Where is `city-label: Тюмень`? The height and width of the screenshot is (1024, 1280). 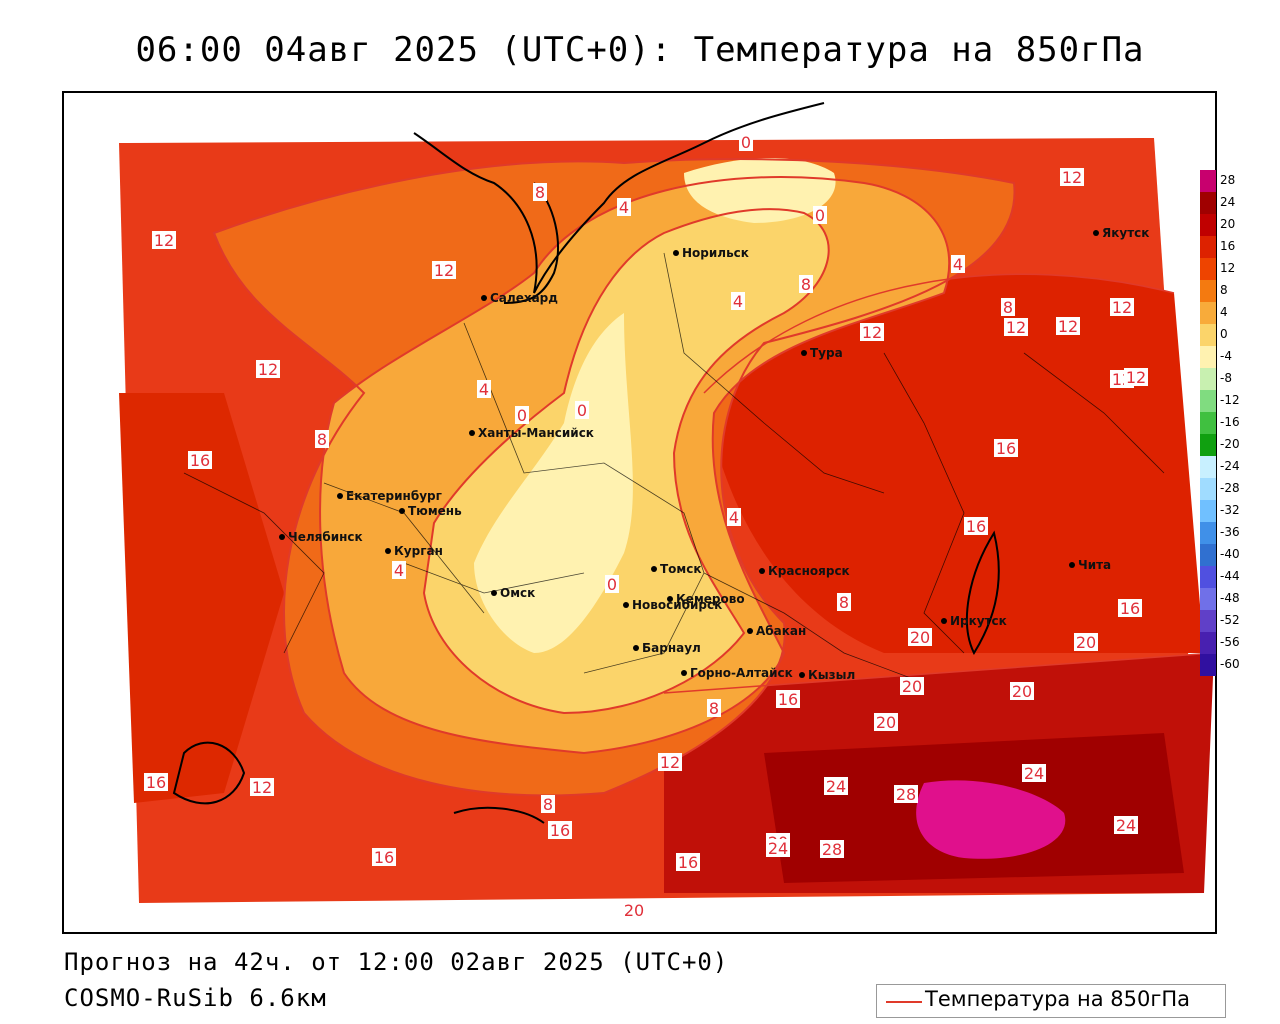 city-label: Тюмень is located at coordinates (435, 511).